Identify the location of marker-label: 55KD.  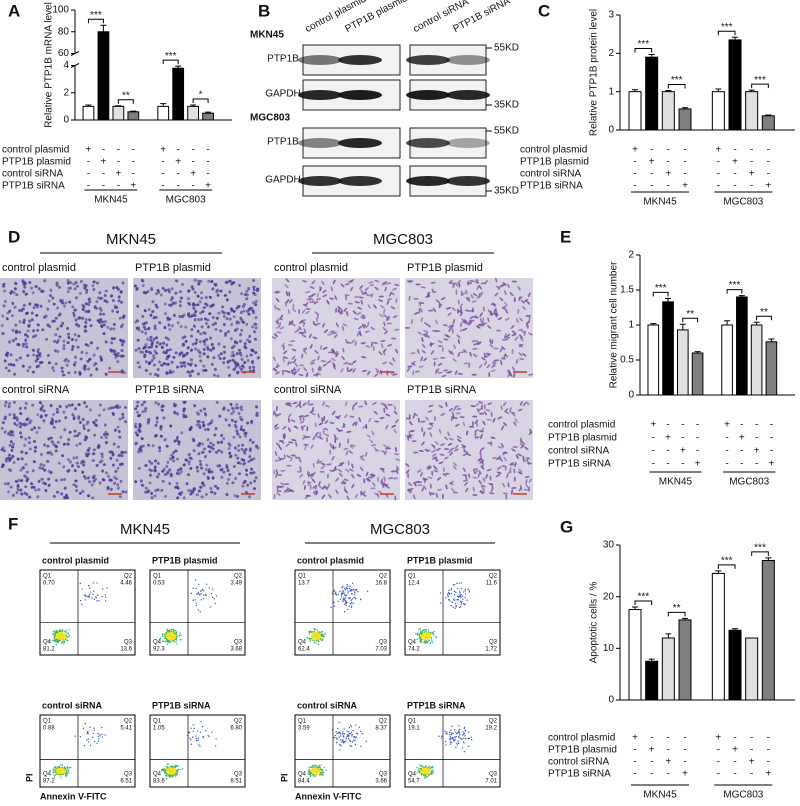
(506, 48).